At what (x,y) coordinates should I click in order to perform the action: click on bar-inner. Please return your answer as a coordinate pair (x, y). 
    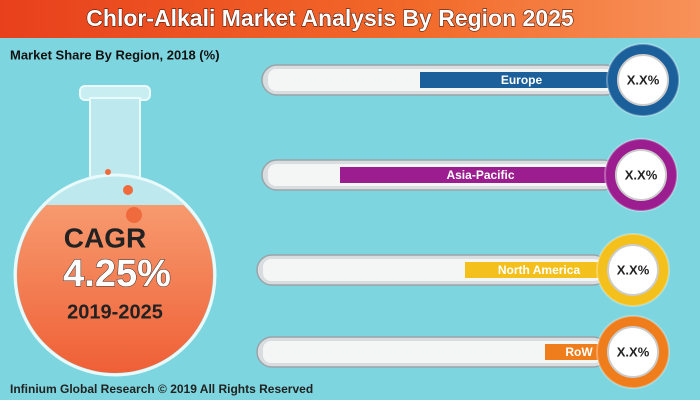
    Looking at the image, I should click on (432, 352).